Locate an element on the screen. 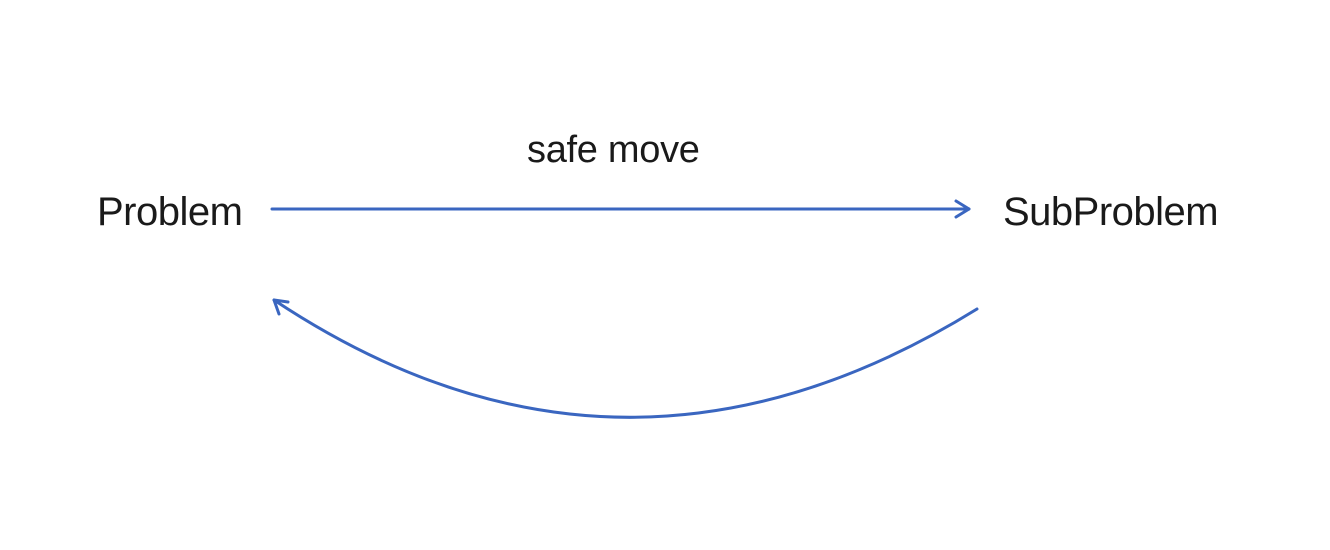  node-problem-label: Problem is located at coordinates (170, 212).